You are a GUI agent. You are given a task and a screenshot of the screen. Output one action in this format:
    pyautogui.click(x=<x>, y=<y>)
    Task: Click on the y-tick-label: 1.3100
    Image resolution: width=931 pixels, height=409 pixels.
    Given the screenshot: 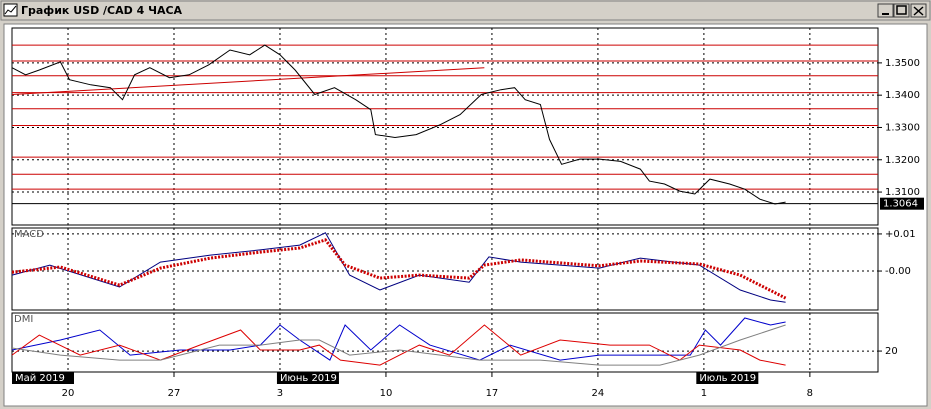 What is the action you would take?
    pyautogui.click(x=902, y=192)
    